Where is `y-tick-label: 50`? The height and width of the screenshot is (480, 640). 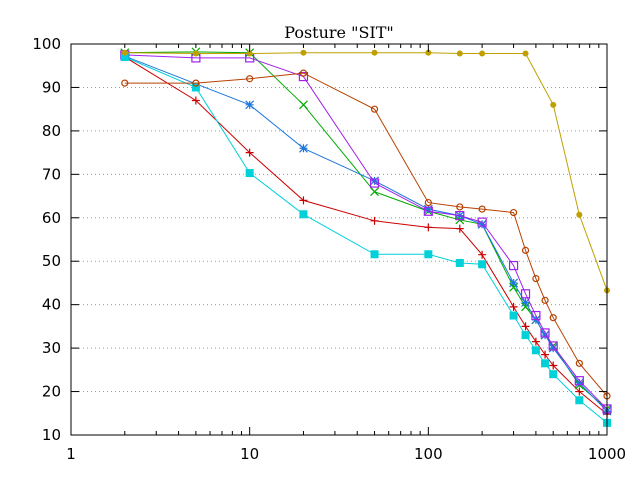 y-tick-label: 50 is located at coordinates (51, 261).